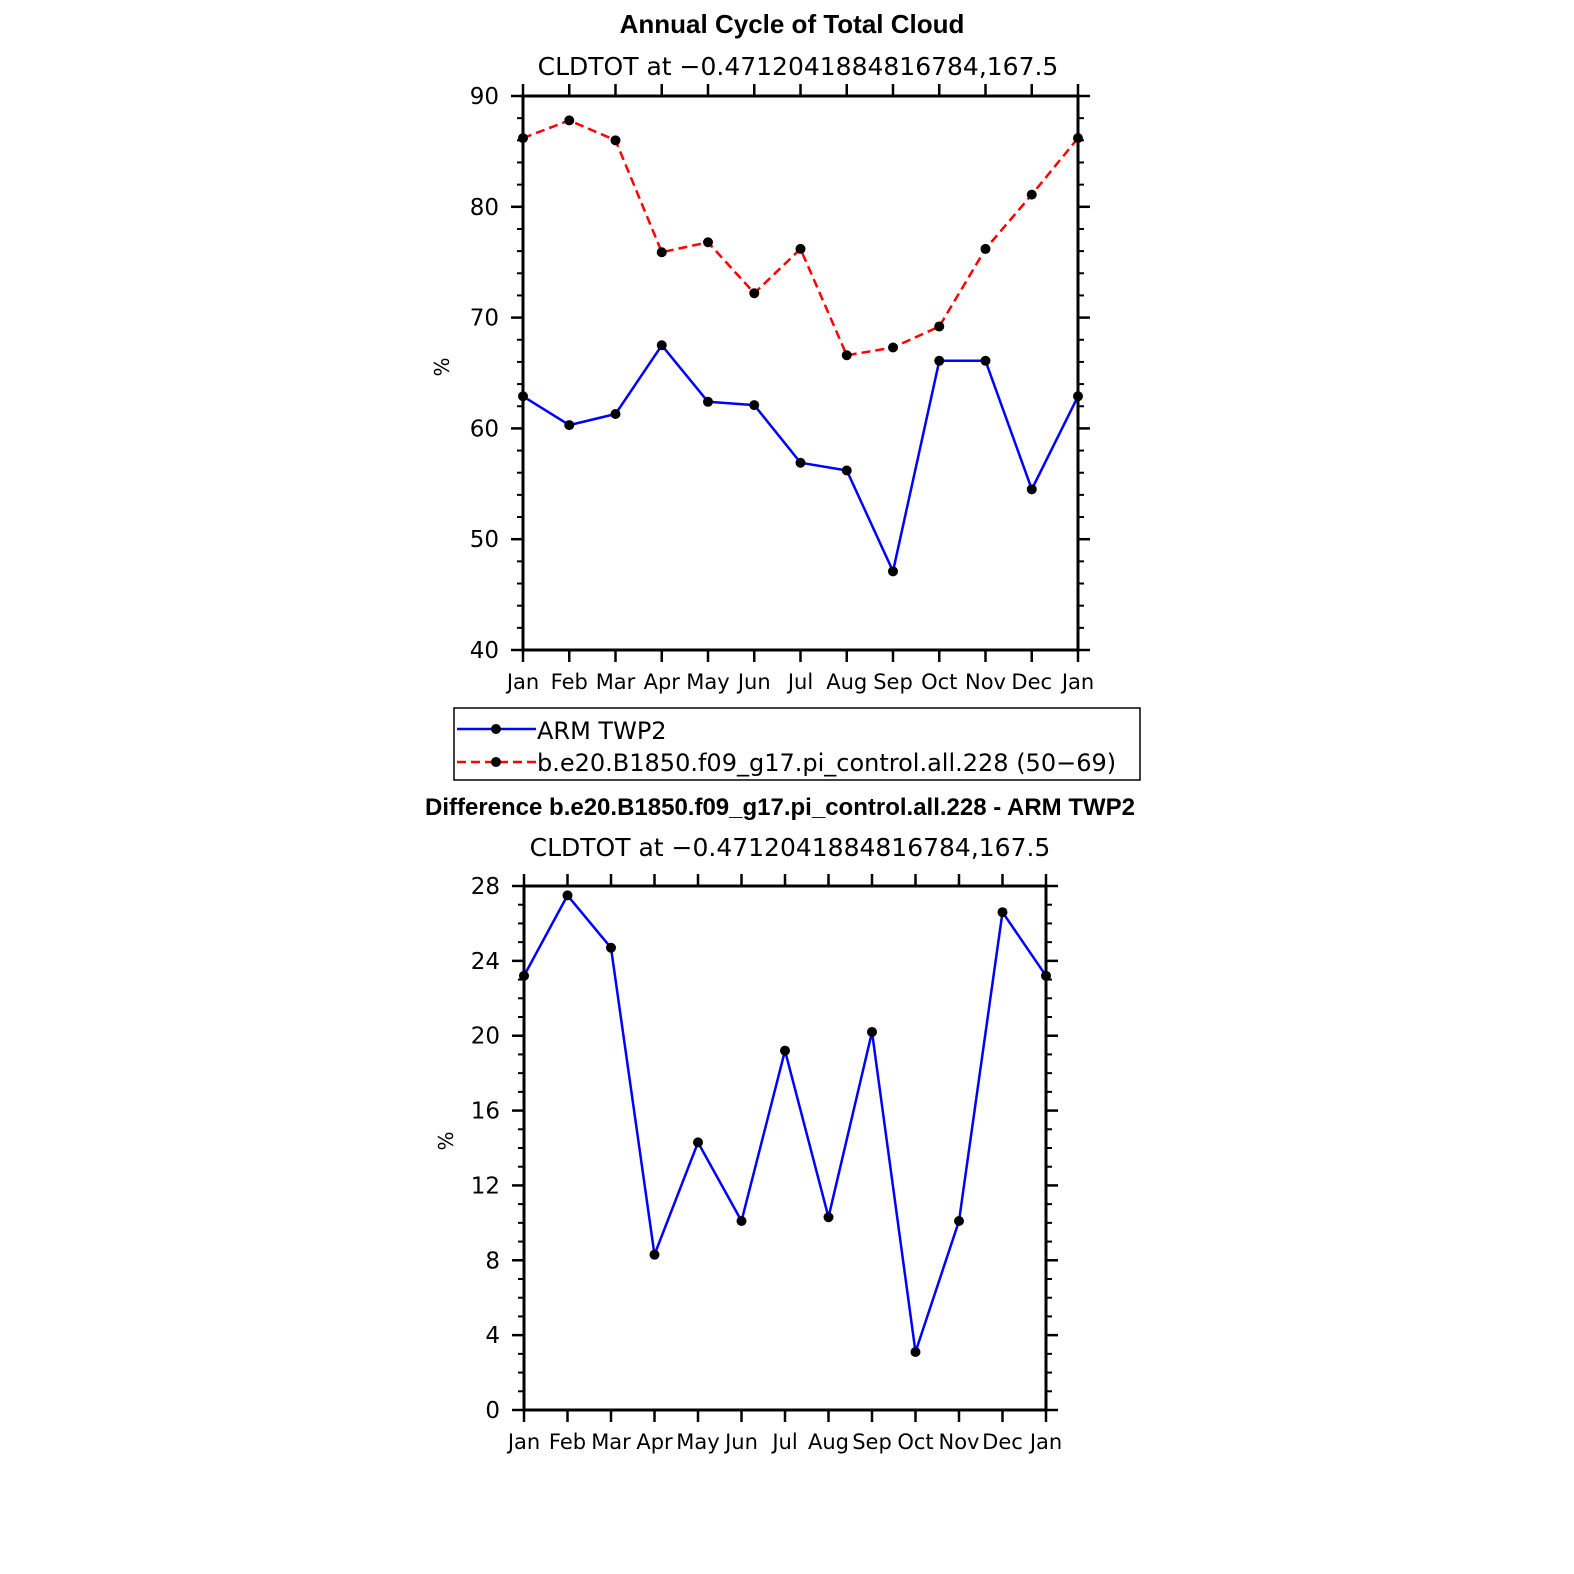 The image size is (1574, 1574). What do you see at coordinates (496, 762) in the screenshot?
I see `legend-marker-model` at bounding box center [496, 762].